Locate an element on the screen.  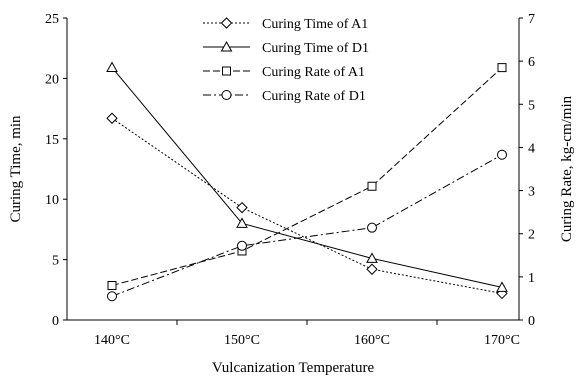
legend-item: Curing Rate of D1 is located at coordinates (284, 96).